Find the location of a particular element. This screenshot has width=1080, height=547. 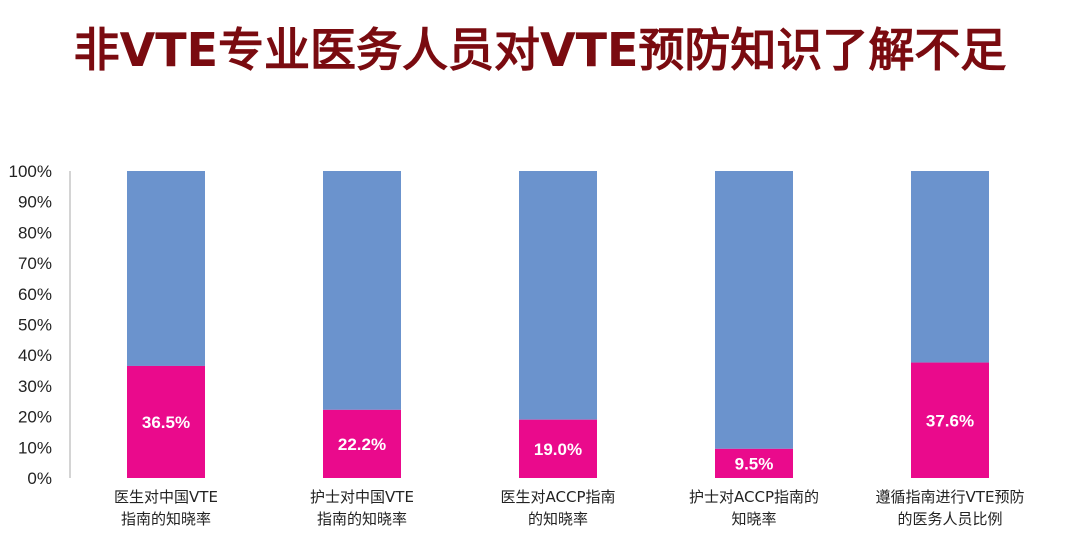

y-tick-labels: 0% 10% 20% 30% 40% 50% 60% 70% 80% 90% 100% is located at coordinates (30, 325).